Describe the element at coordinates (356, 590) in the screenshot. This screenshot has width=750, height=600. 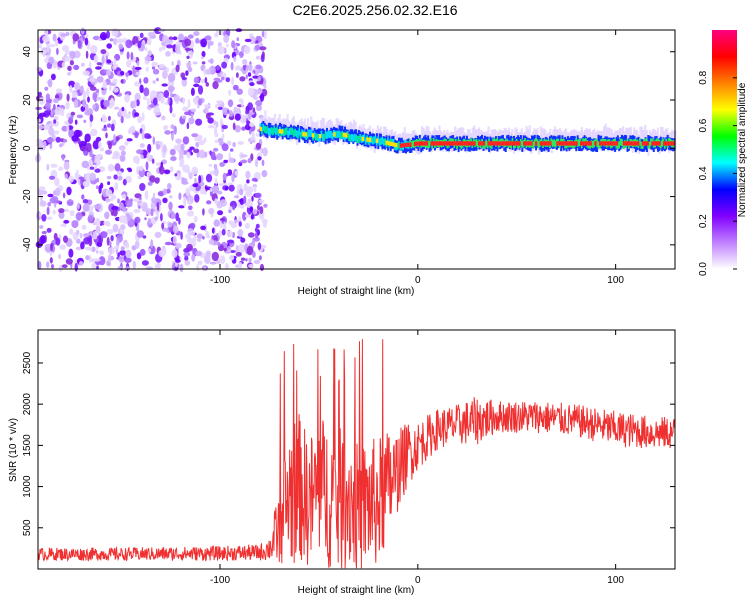
I see `snr-x-label: Height of straight line (km)` at that location.